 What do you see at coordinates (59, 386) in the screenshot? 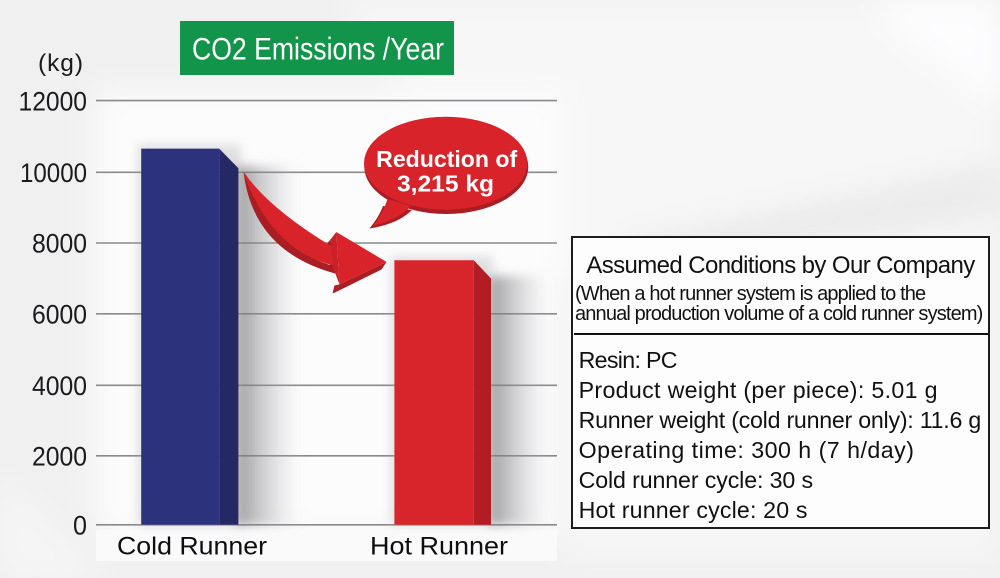
I see `svg-text: 4000` at bounding box center [59, 386].